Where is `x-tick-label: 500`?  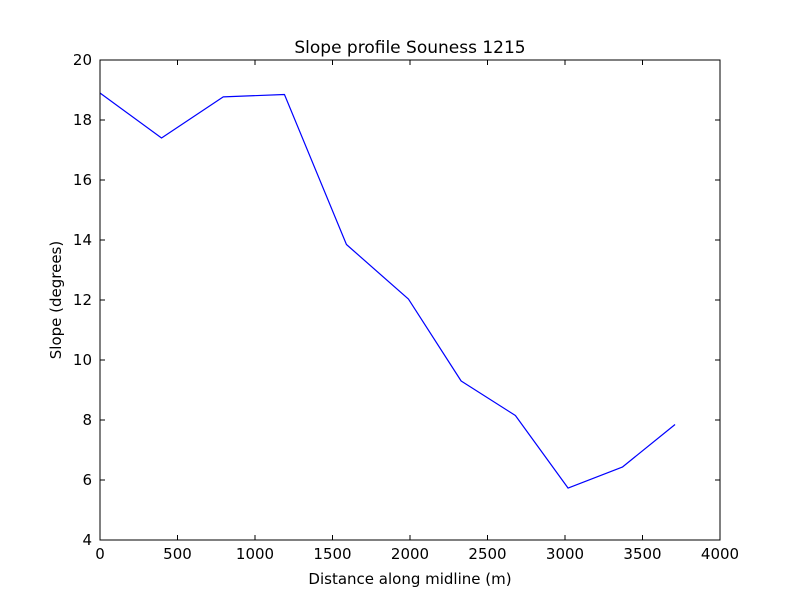 x-tick-label: 500 is located at coordinates (177, 554).